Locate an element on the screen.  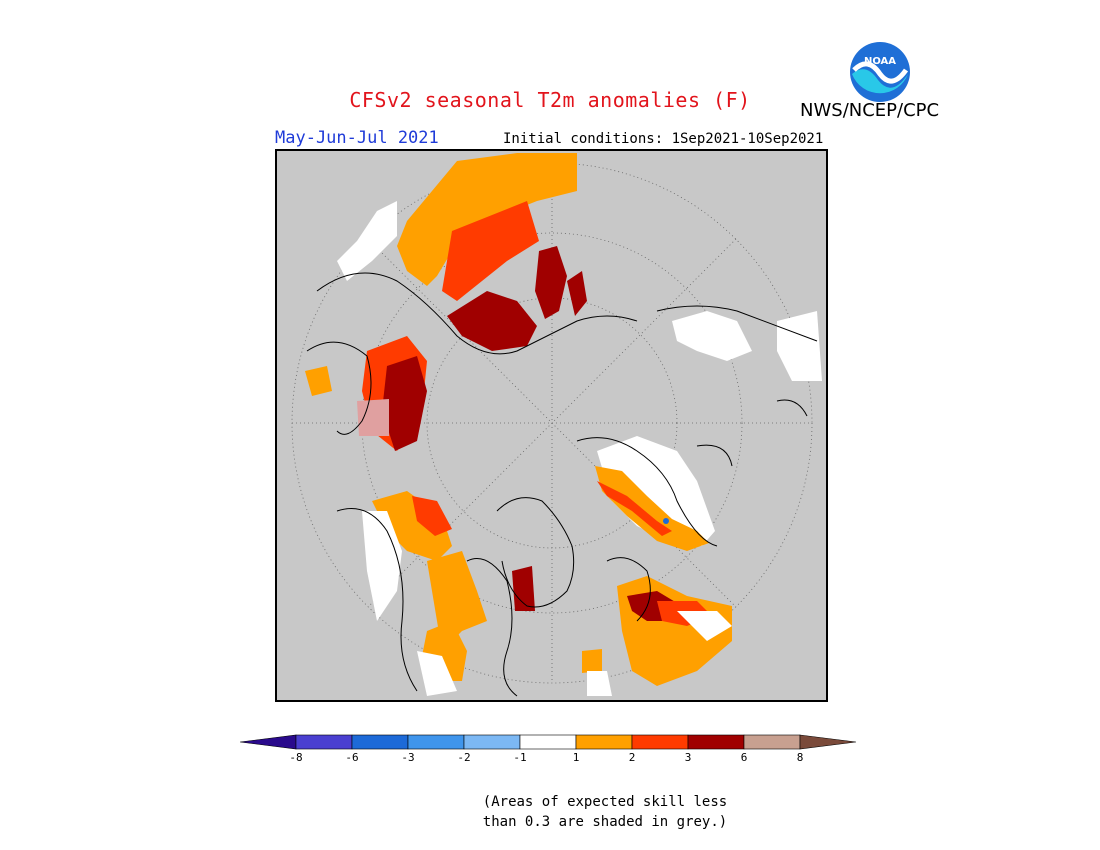
skill-note-line2: than 0.3 are shaded in grey.) is located at coordinates (605, 822).